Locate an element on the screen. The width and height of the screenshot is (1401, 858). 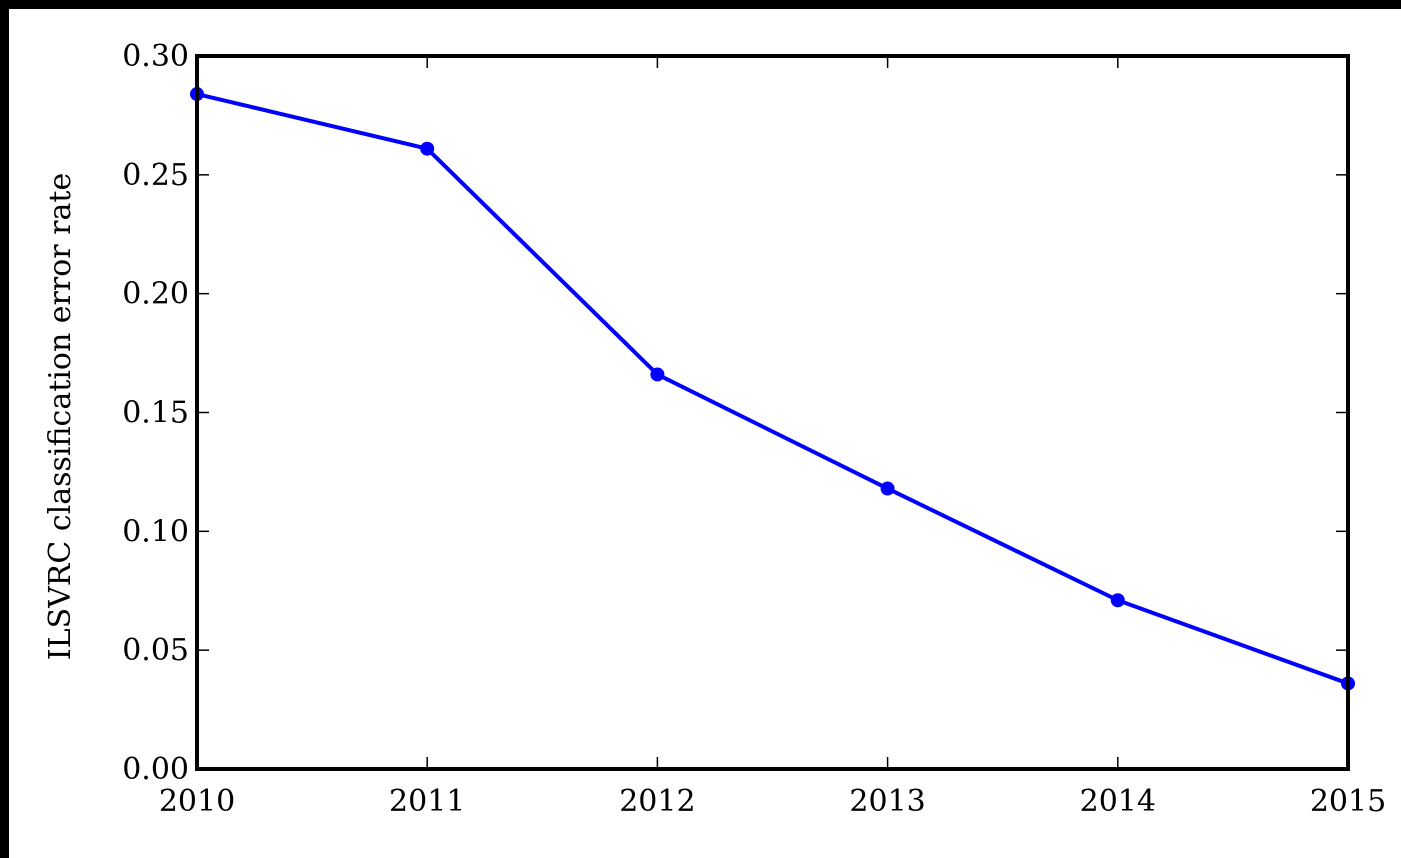
y-tick-label: 0.10 is located at coordinates (155, 531).